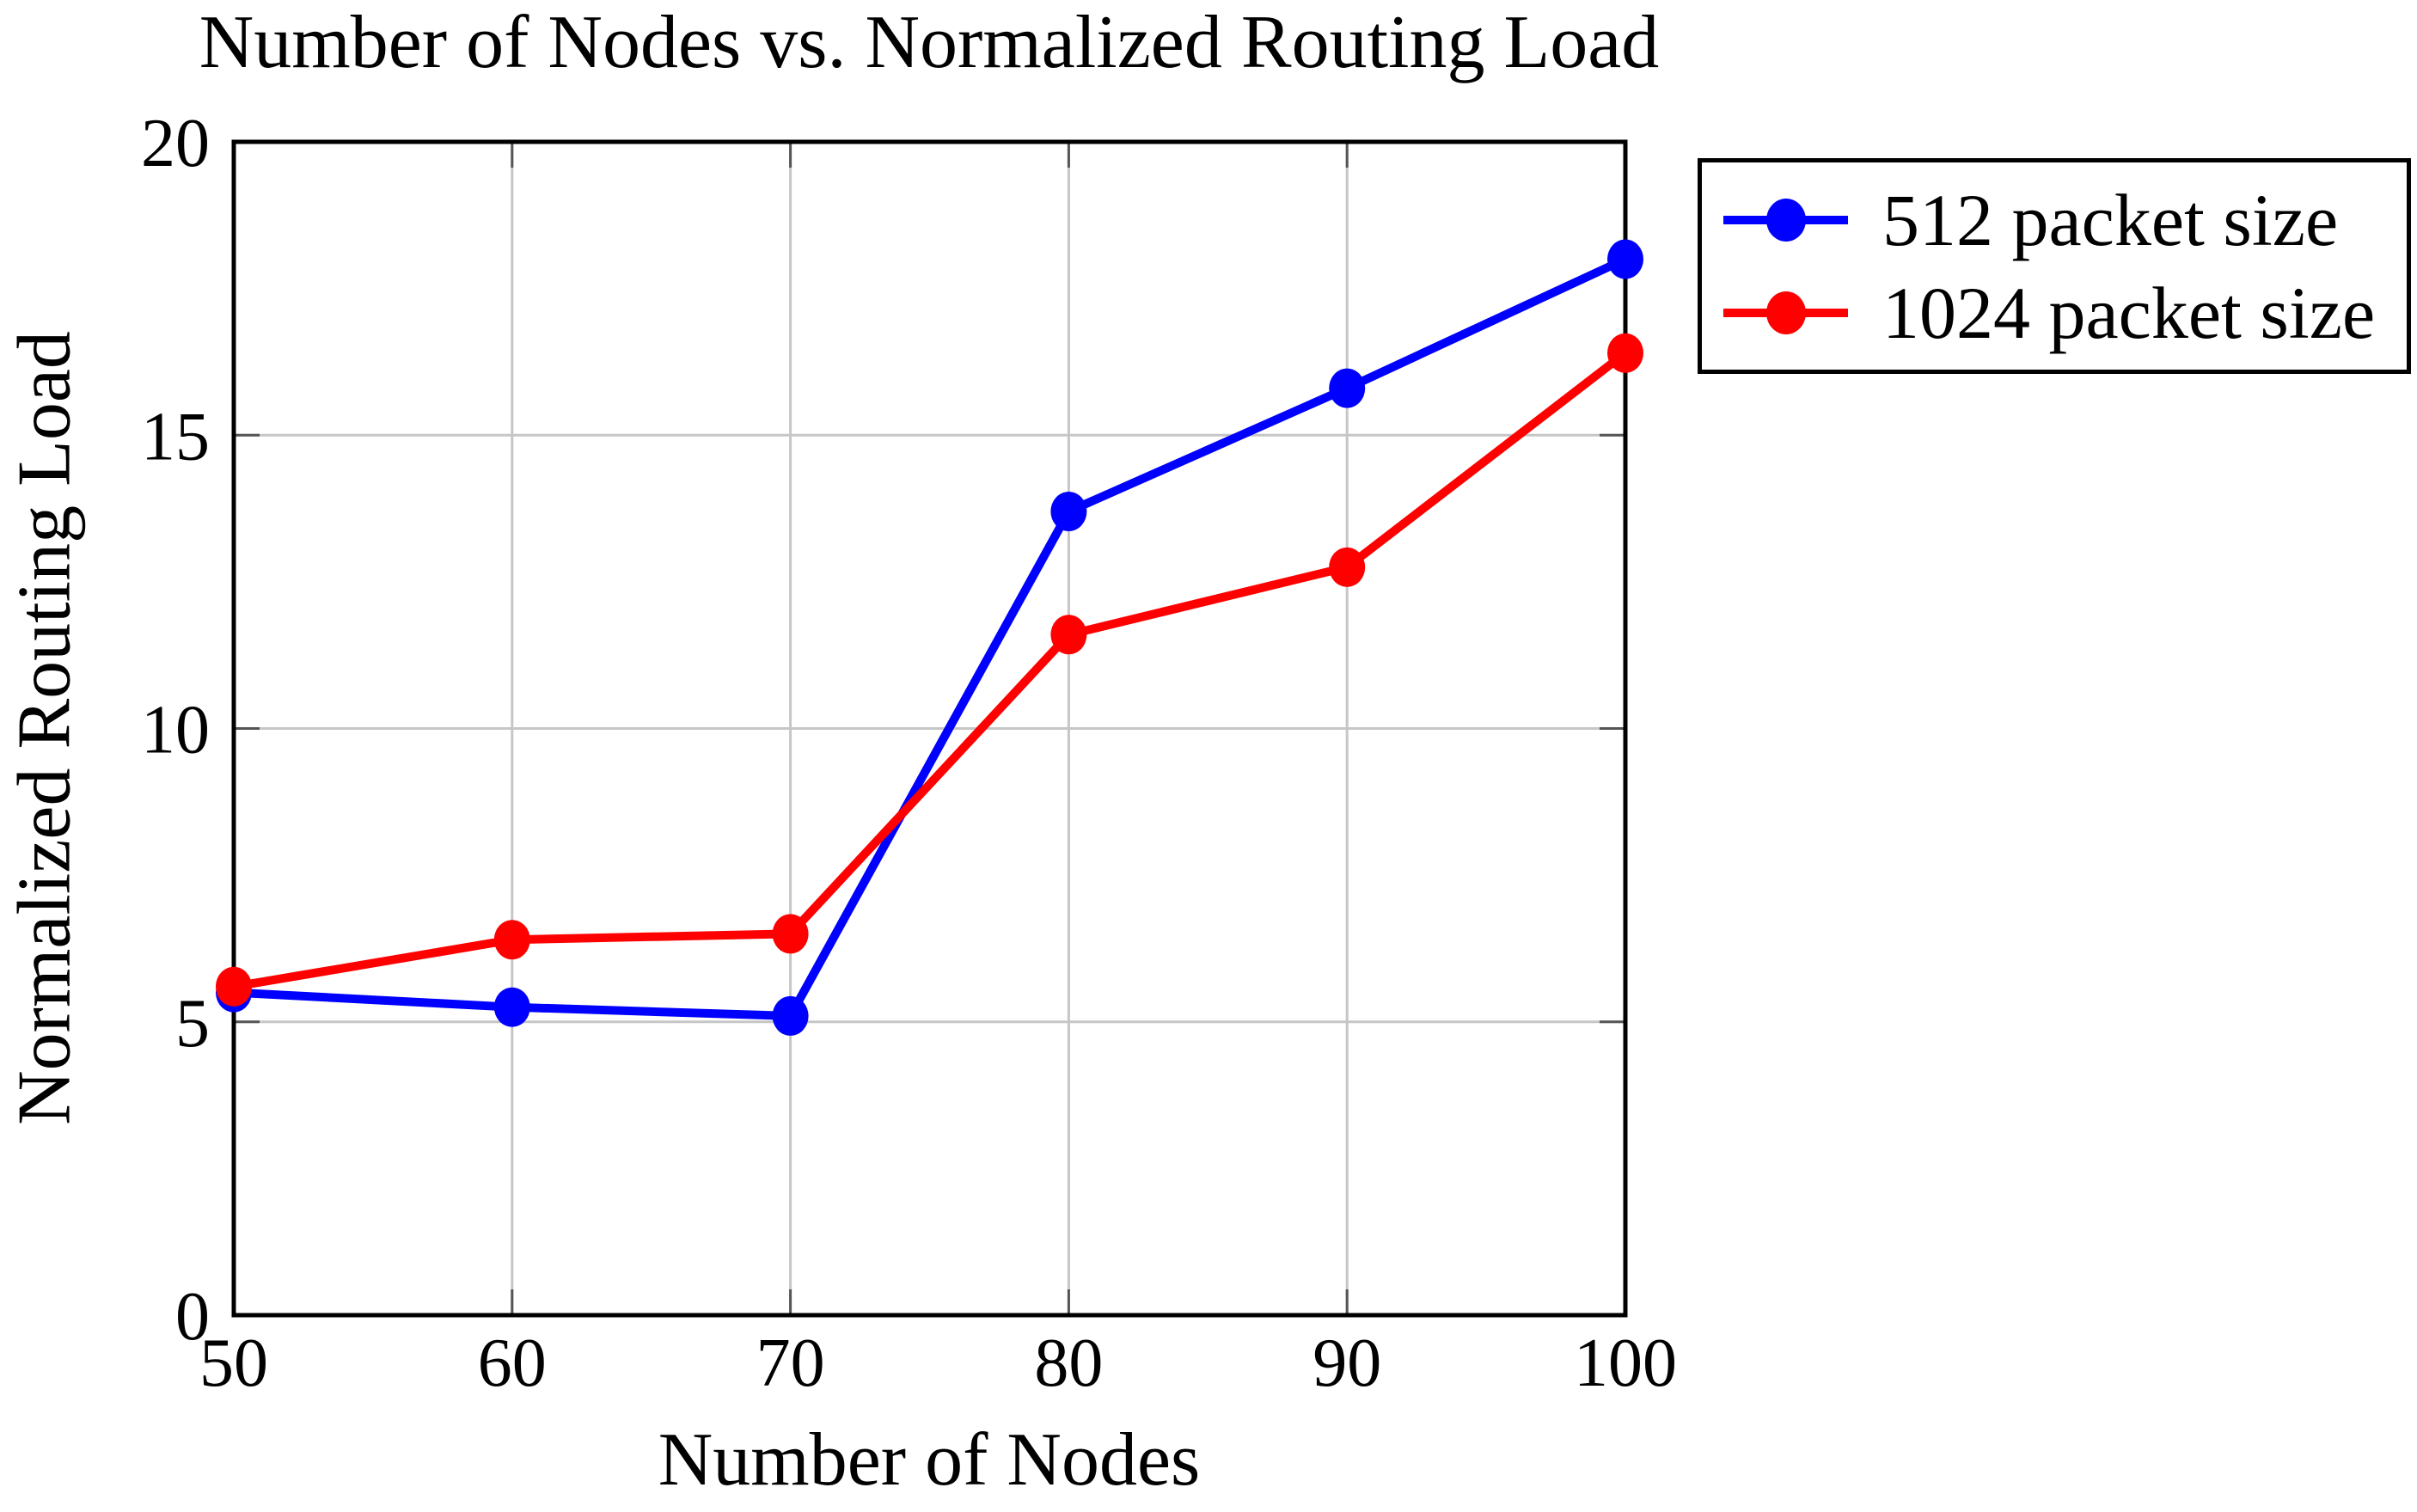 The image size is (2417, 1512). Describe the element at coordinates (175, 437) in the screenshot. I see `y-tick-label: 15` at that location.